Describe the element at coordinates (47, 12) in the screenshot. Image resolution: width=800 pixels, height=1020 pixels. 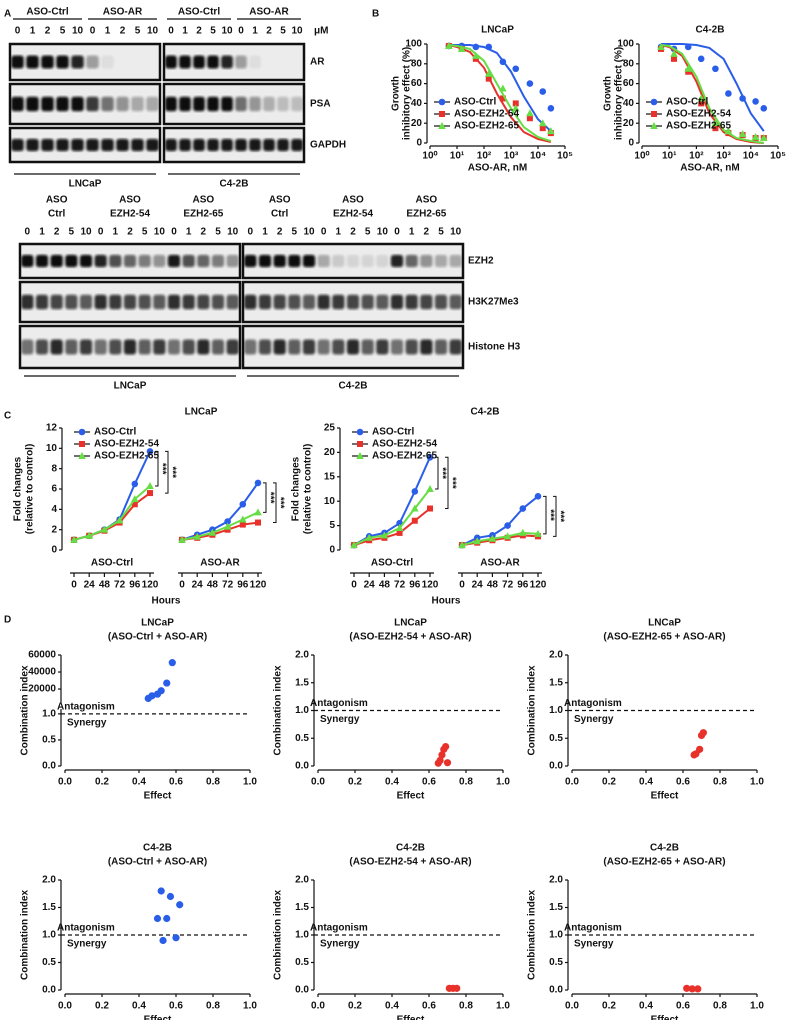
I see `group-label: ASO-Ctrl` at that location.